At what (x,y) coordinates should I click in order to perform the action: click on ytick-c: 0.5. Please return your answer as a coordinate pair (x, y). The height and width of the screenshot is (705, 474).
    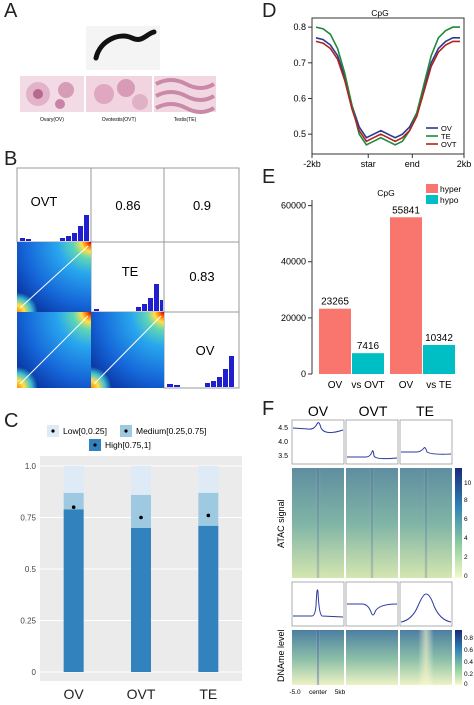
    Looking at the image, I should click on (31, 569).